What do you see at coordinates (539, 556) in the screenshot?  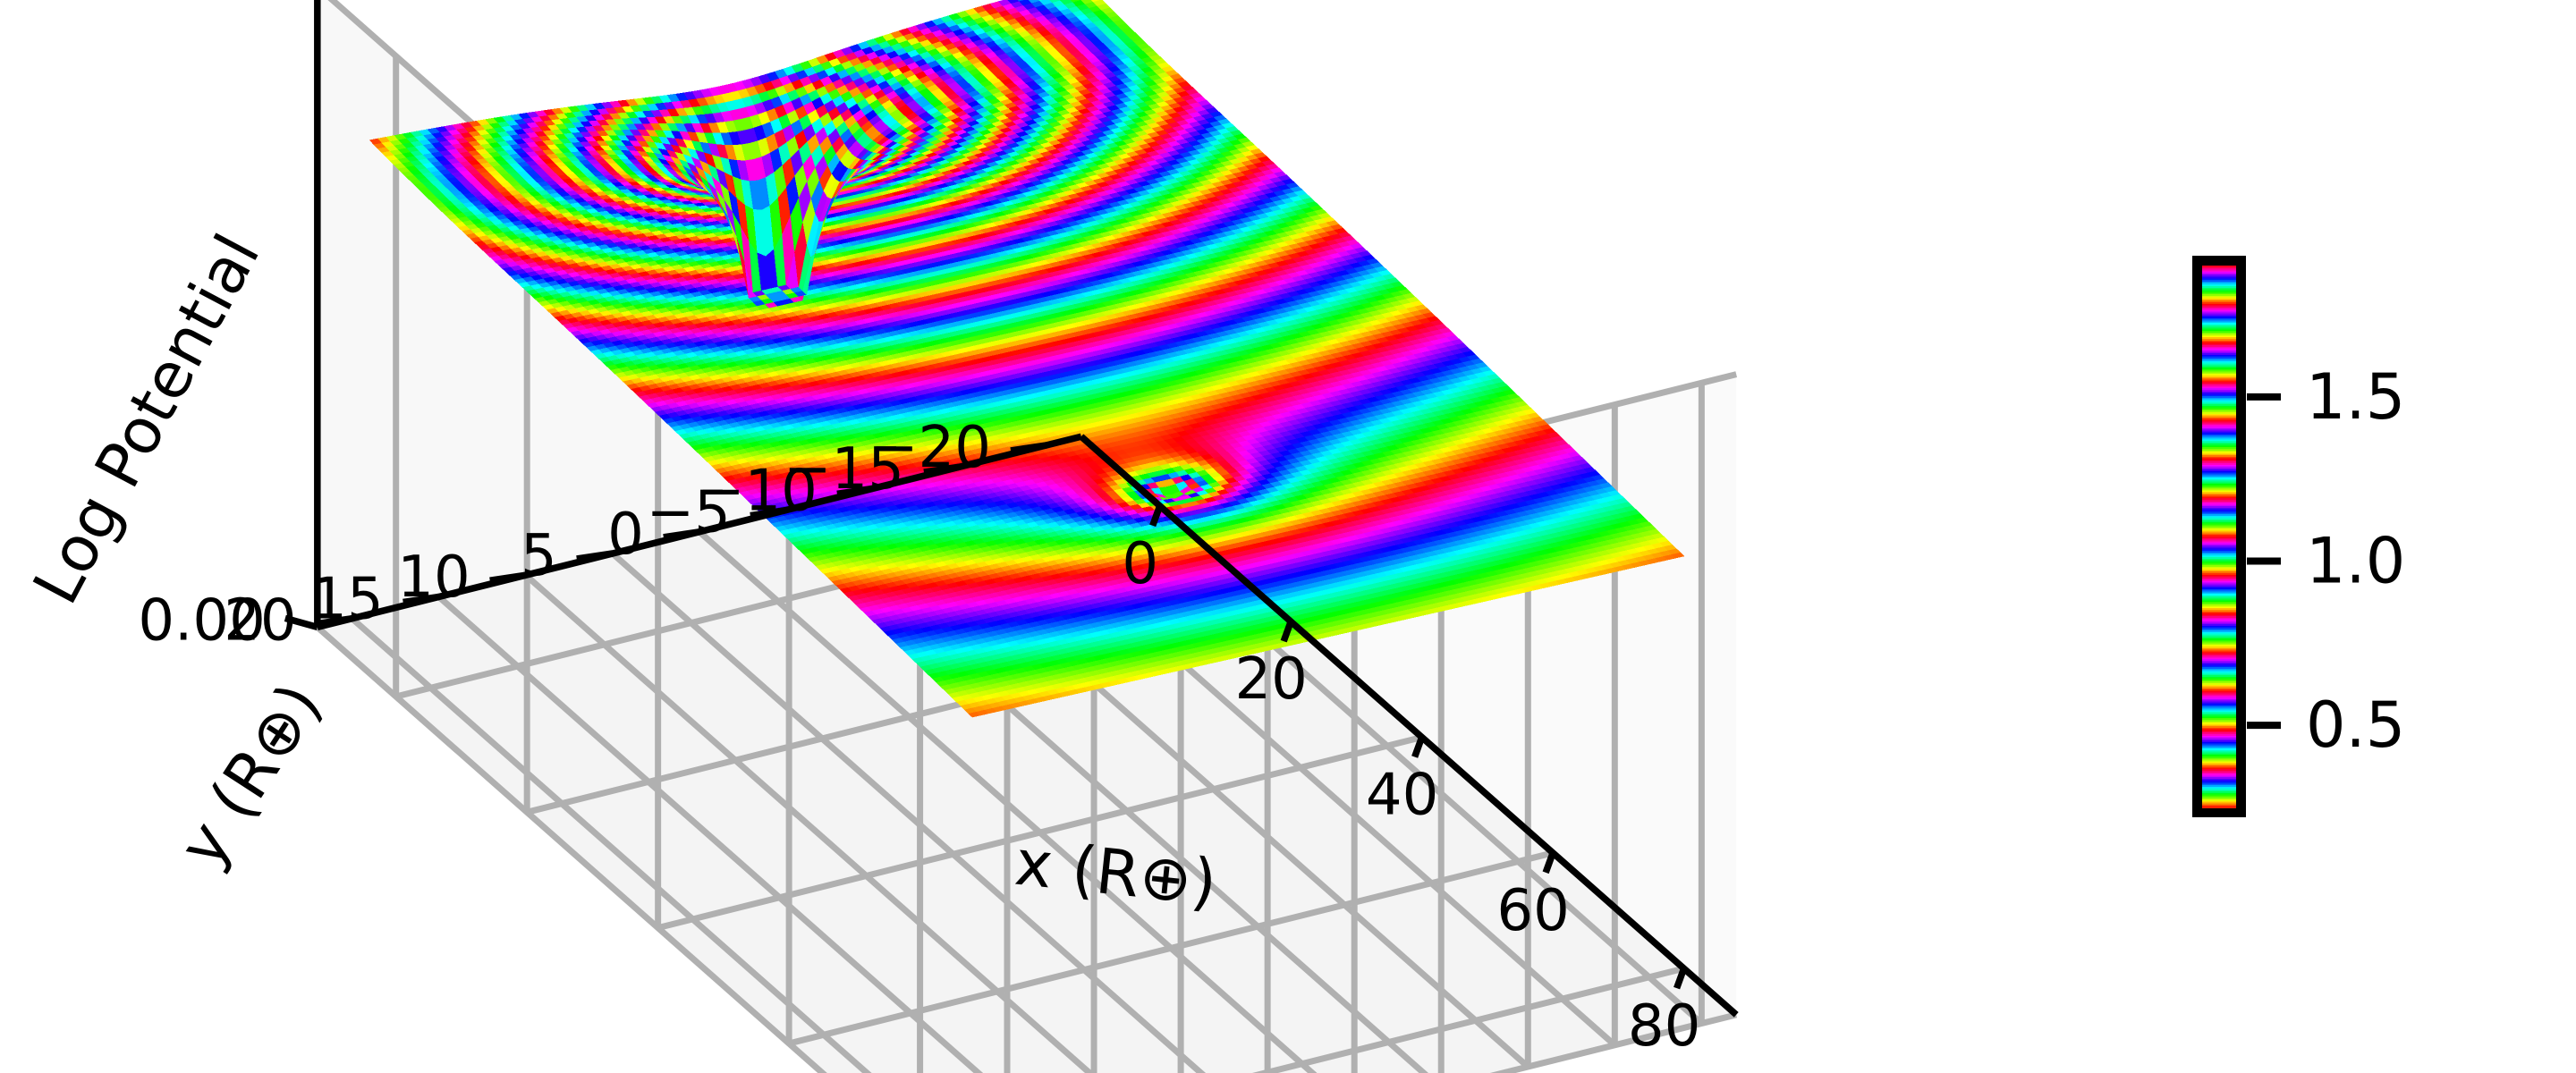 I see `y-tick-label: 5` at bounding box center [539, 556].